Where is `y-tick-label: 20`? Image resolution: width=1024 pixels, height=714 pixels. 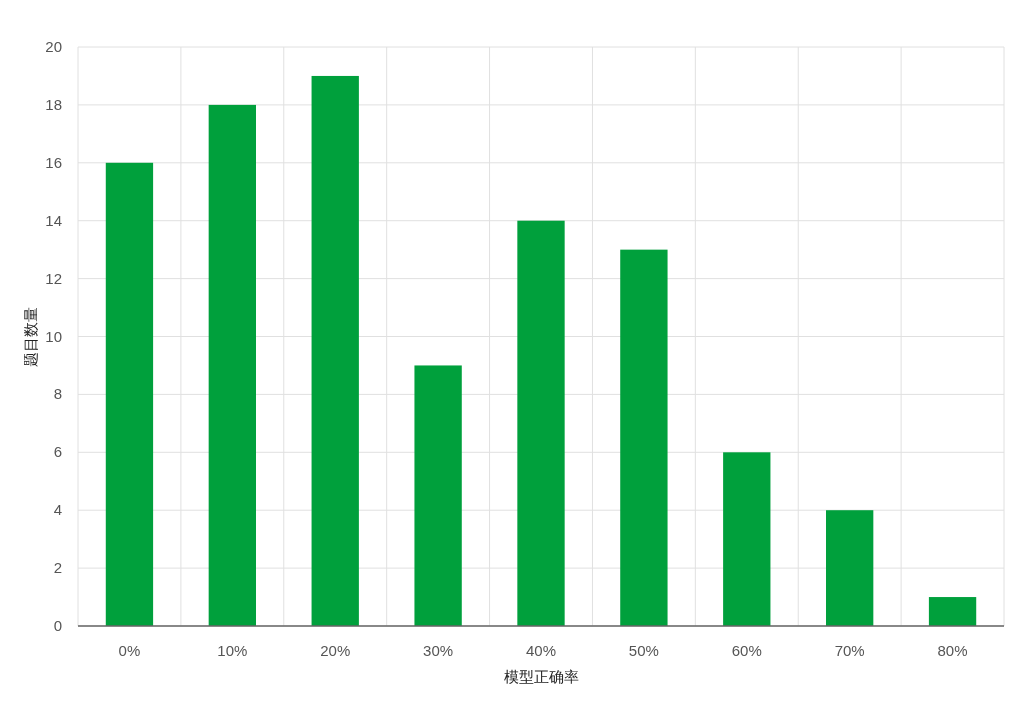
y-tick-label: 20 is located at coordinates (53, 46).